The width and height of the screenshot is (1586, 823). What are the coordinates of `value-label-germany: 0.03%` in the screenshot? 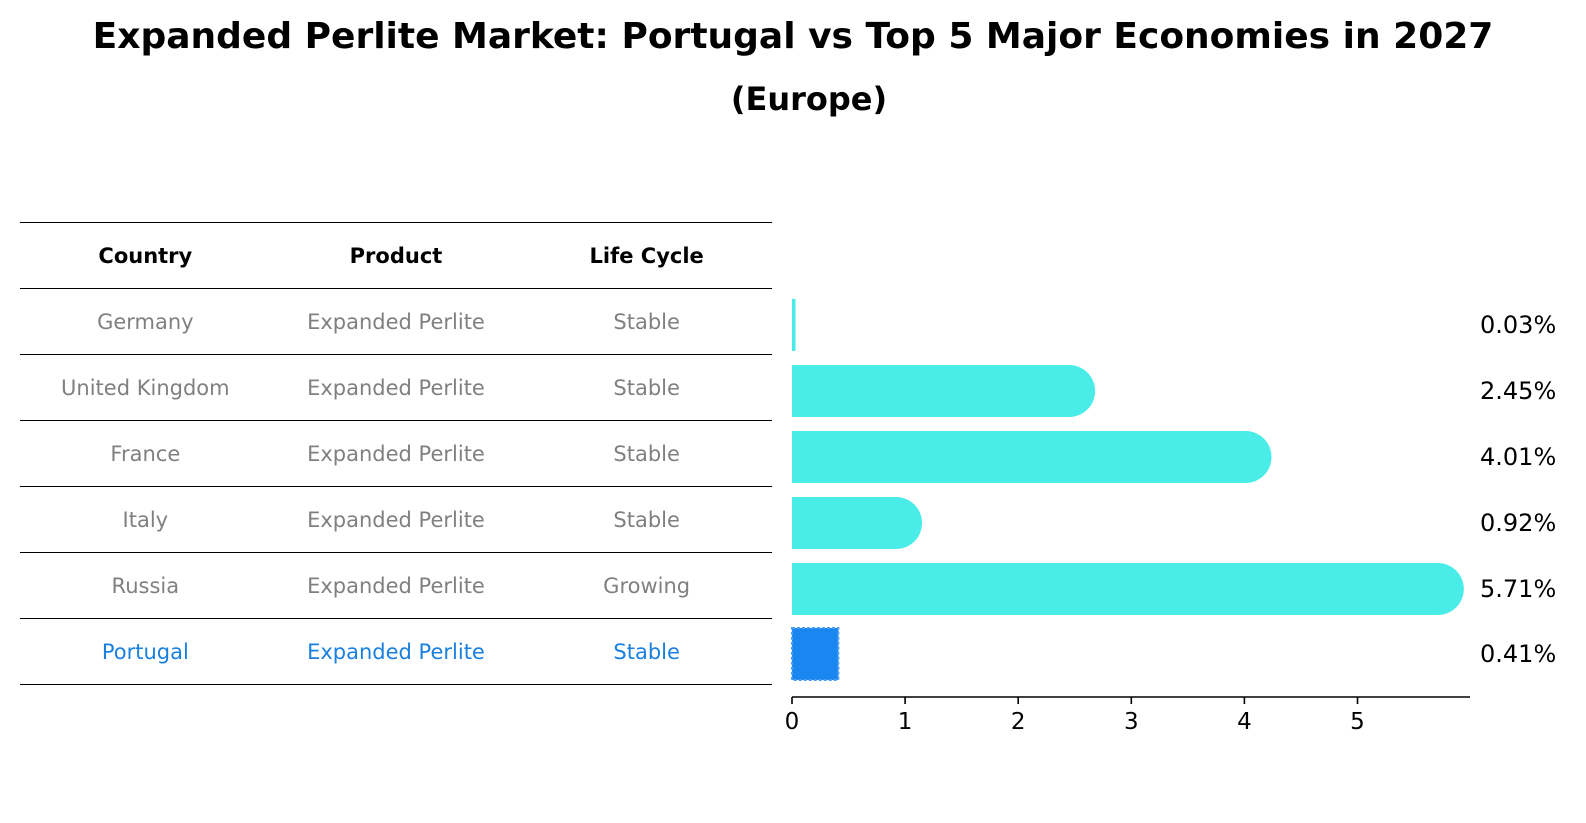 It's located at (1518, 325).